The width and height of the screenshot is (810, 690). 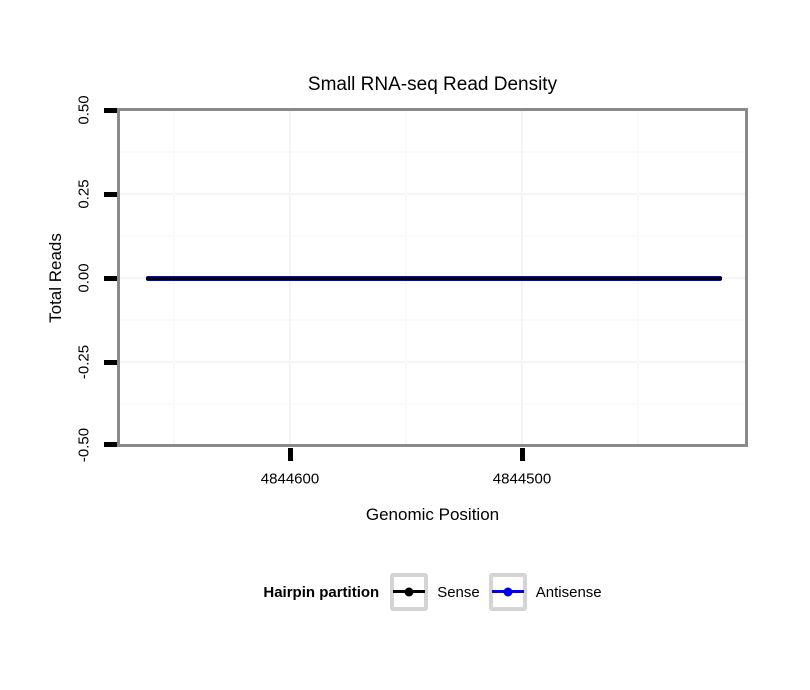 I want to click on legend-key-antisense, so click(x=507, y=592).